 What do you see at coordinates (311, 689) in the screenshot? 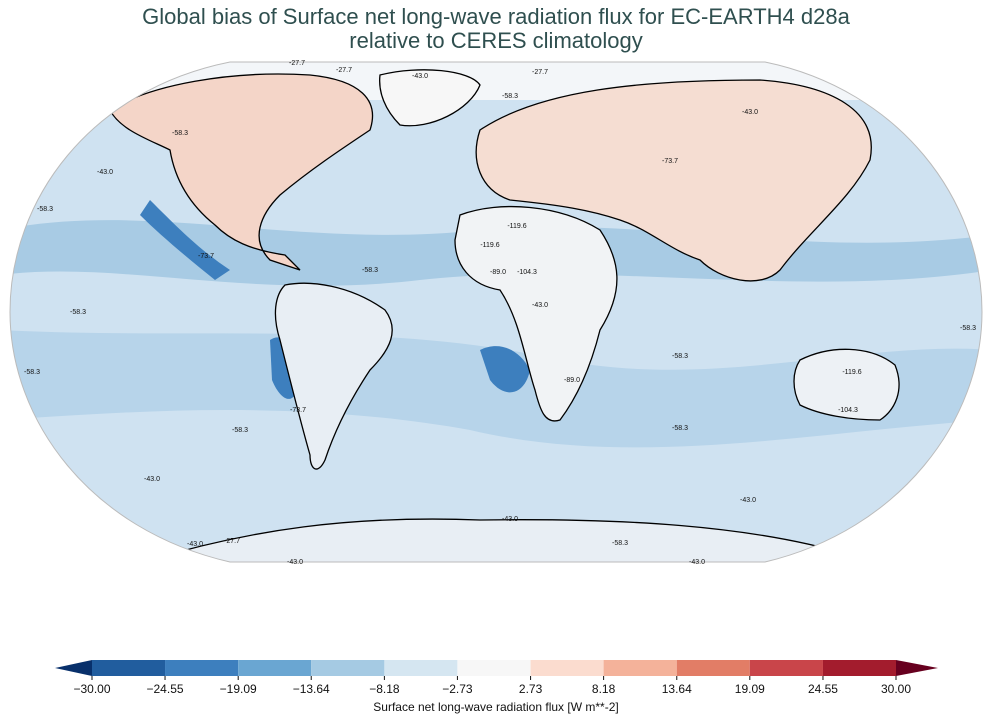
I see `colorbar-tick-label: −13.64` at bounding box center [311, 689].